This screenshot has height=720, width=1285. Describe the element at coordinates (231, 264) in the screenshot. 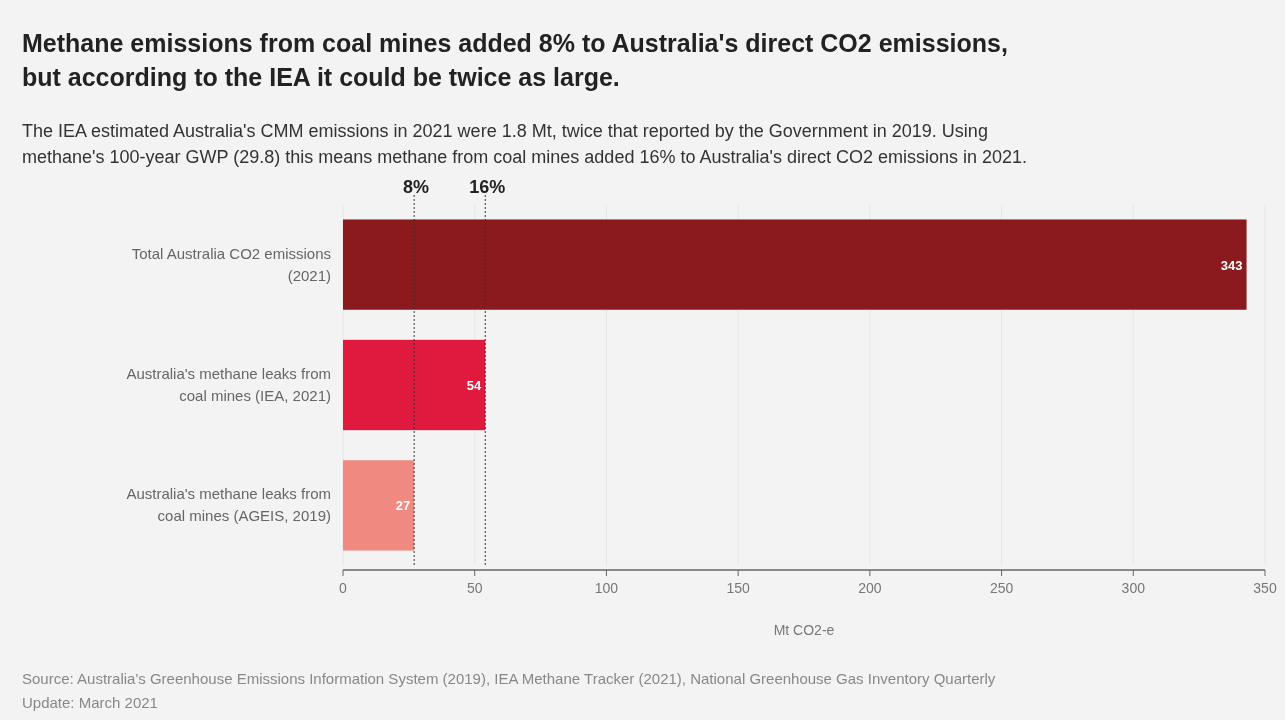

I see `y-tick-label: Total Australia CO2 emissions (2021)` at that location.